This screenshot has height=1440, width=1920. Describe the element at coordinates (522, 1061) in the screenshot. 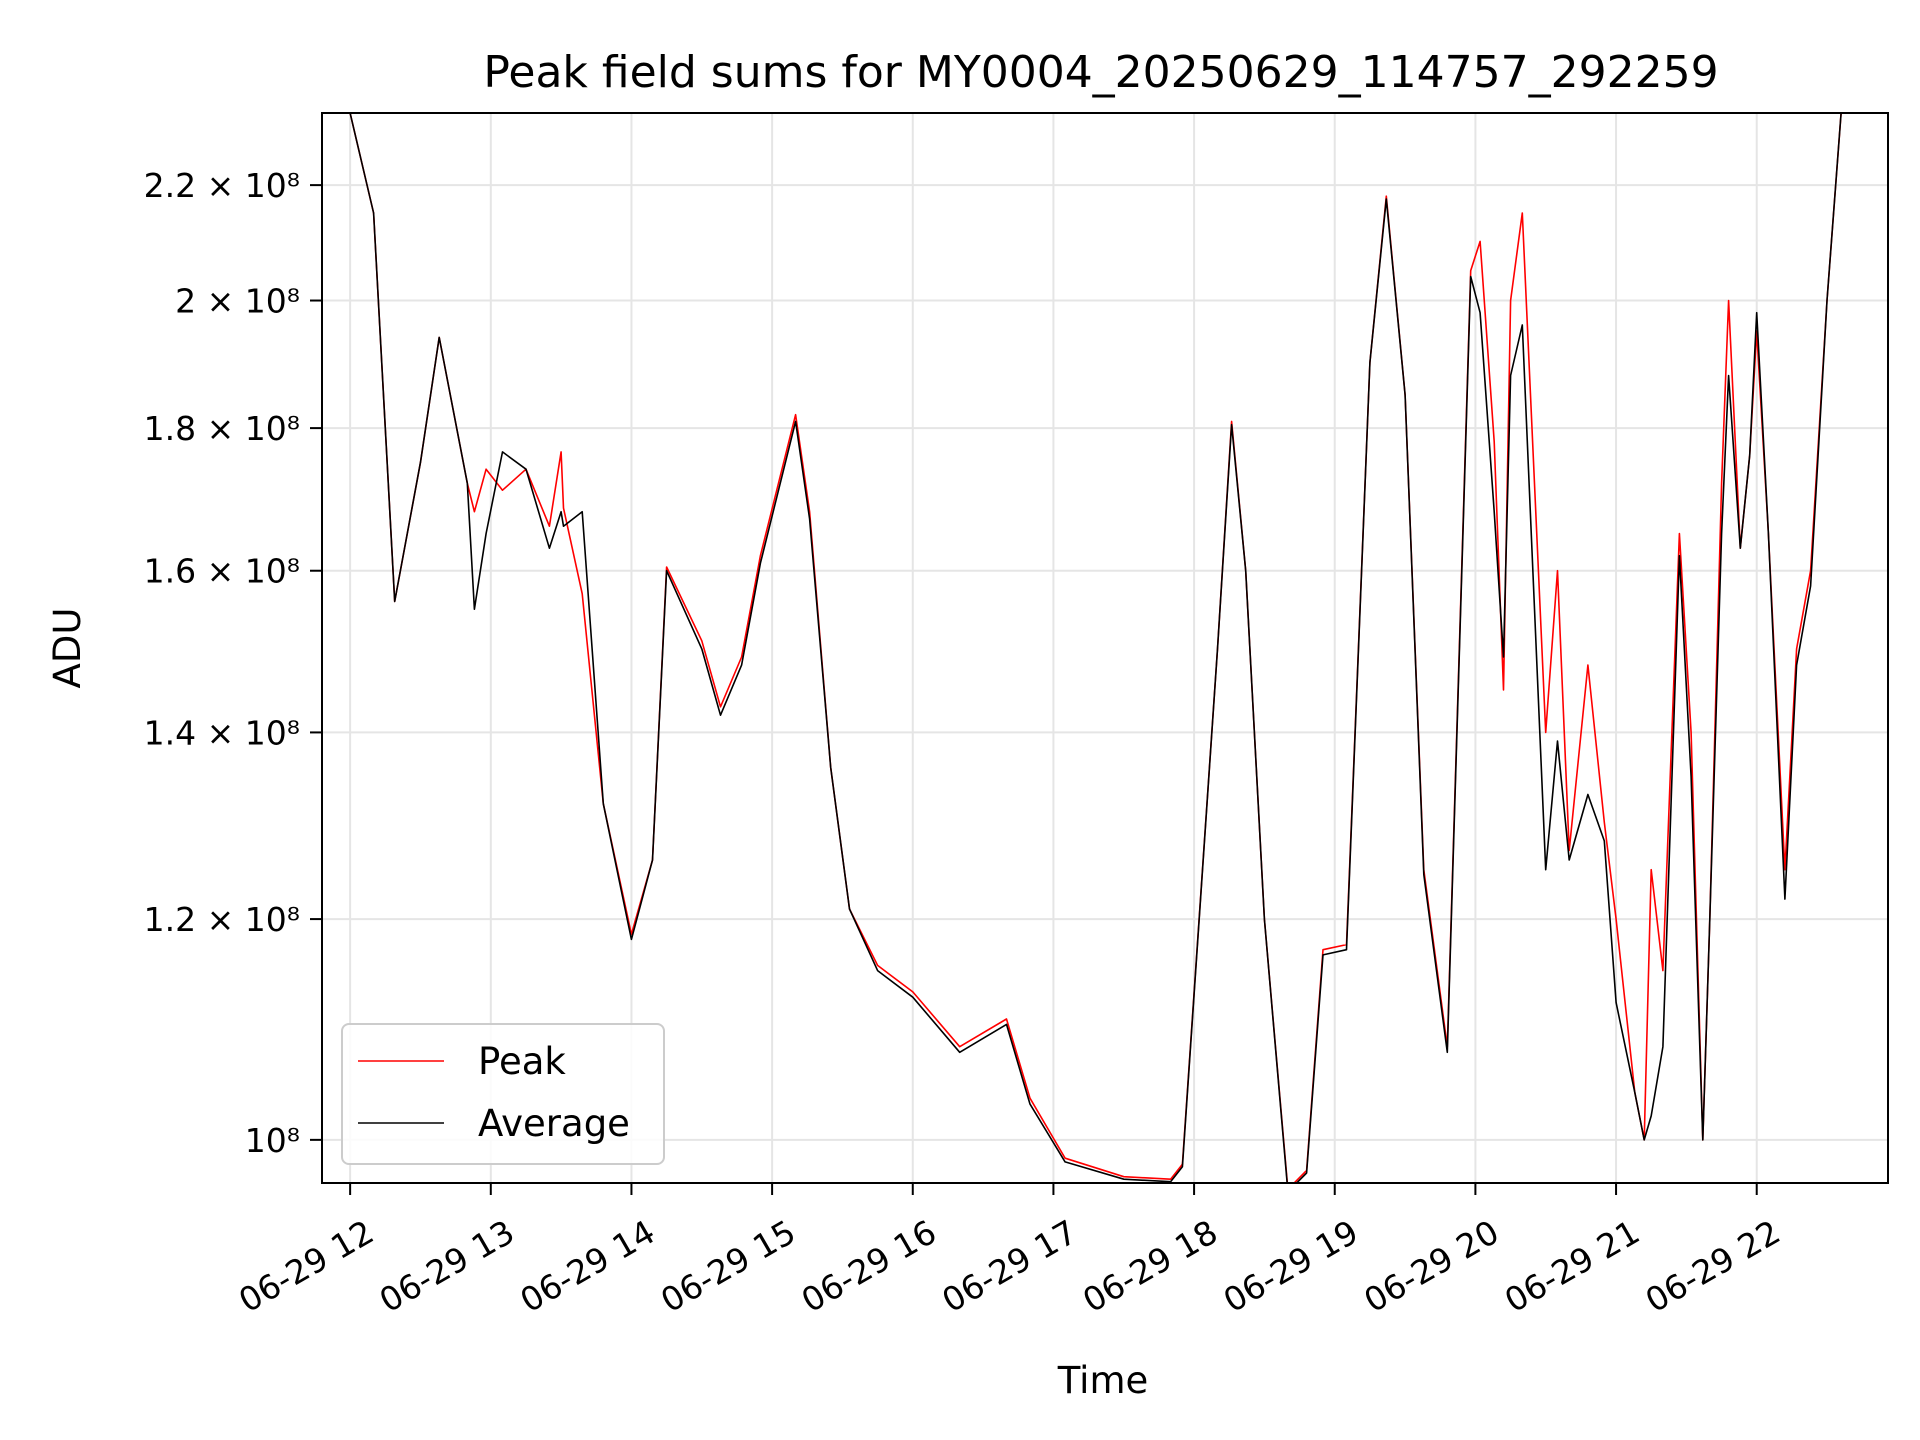

I see `legend-label-peak: Peak` at that location.